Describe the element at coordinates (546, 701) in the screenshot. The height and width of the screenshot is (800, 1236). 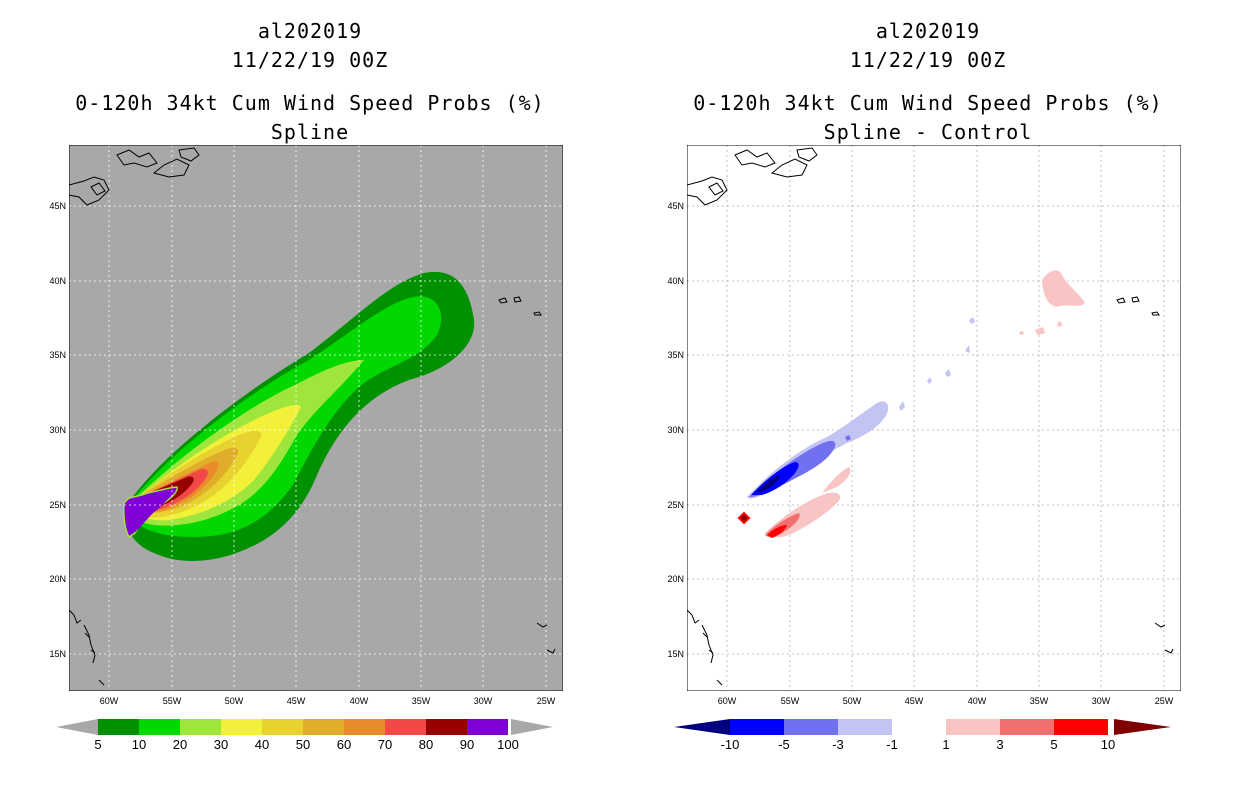
I see `left-lon-label: 25W` at that location.